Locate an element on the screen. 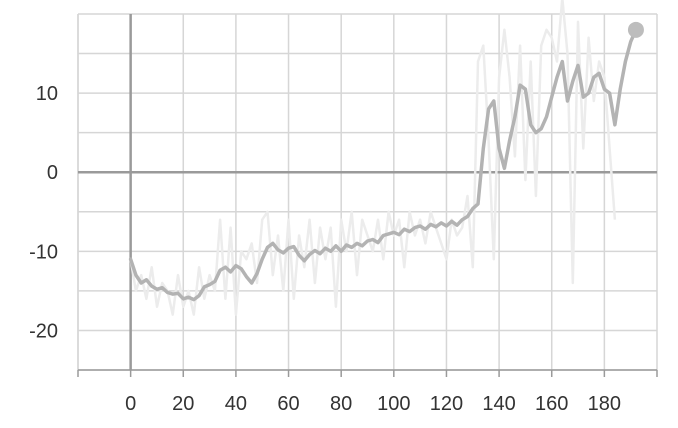  y-tick-label: 10 is located at coordinates (47, 94).